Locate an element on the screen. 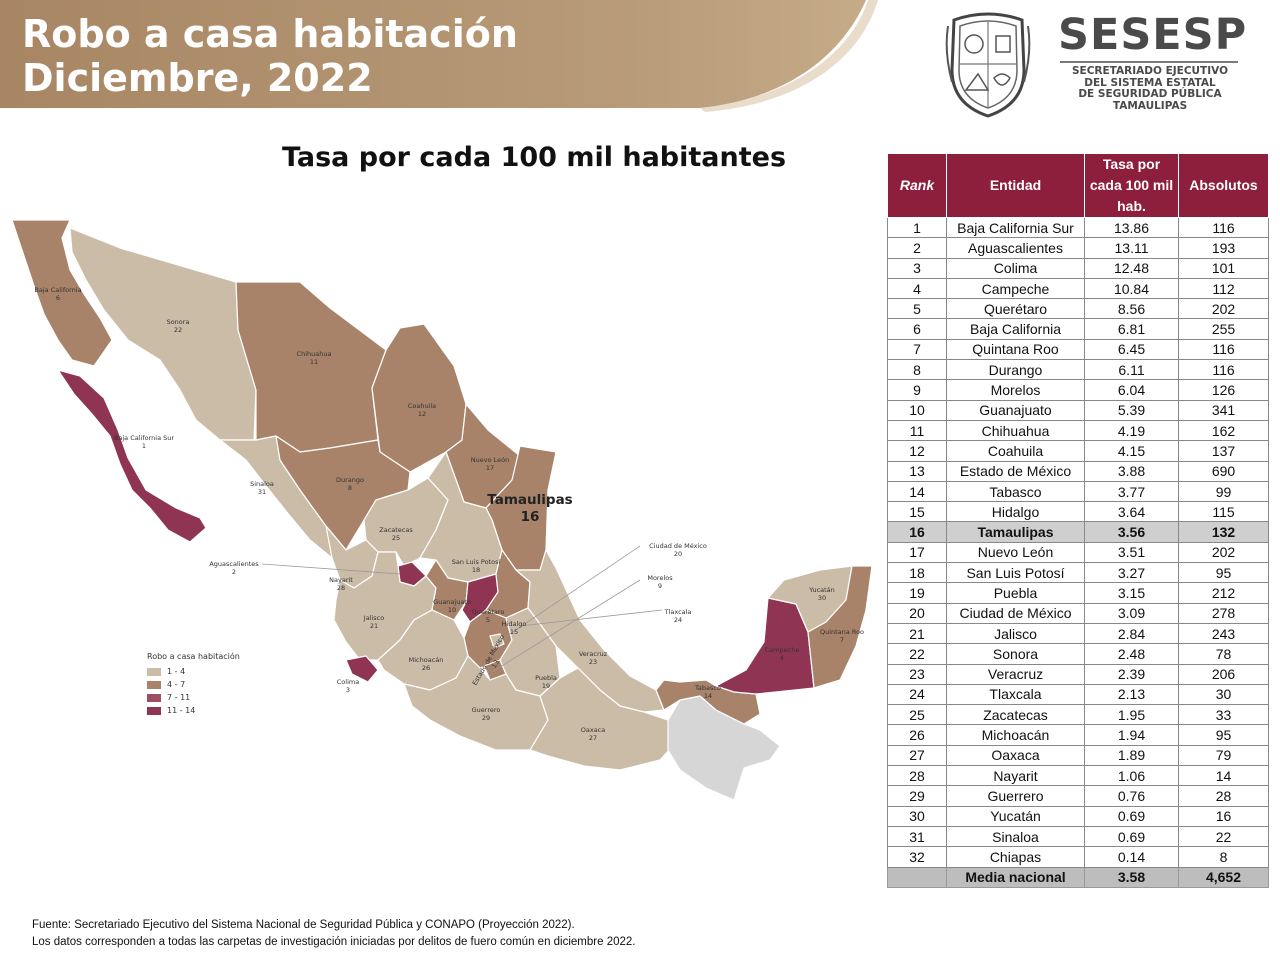  table-row: 5 Querétaro 8.56 202 is located at coordinates (1078, 309).